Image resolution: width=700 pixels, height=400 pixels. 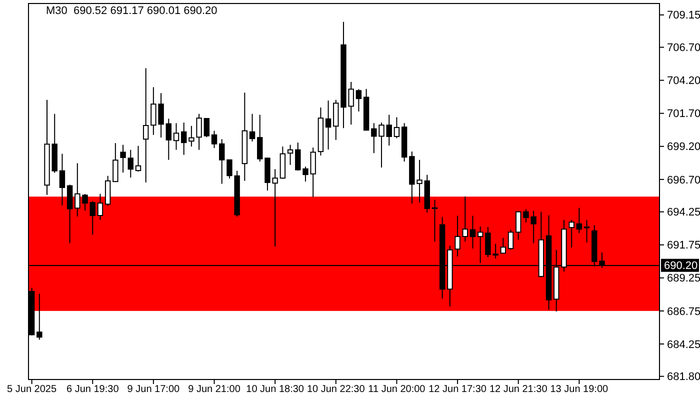 What do you see at coordinates (683, 312) in the screenshot?
I see `y-tick-label: 686.75` at bounding box center [683, 312].